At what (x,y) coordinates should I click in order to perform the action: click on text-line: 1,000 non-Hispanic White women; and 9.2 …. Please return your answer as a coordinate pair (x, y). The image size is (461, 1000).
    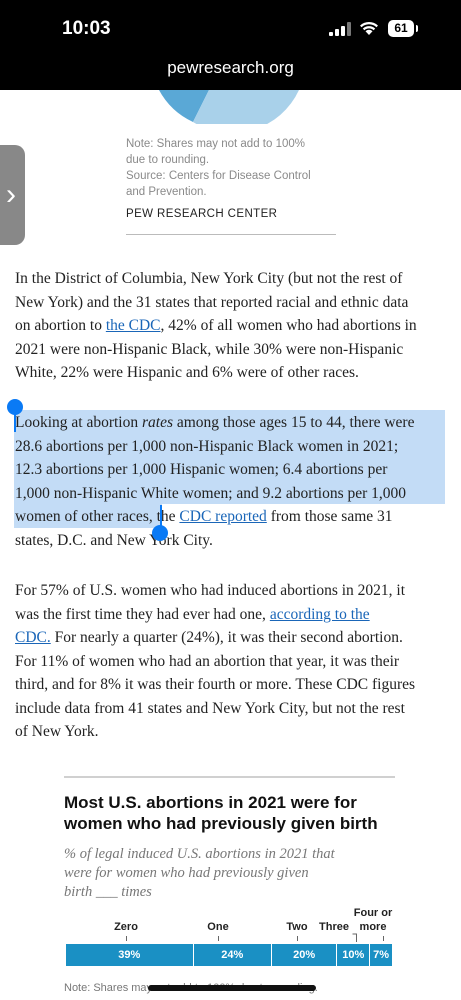
    Looking at the image, I should click on (211, 493).